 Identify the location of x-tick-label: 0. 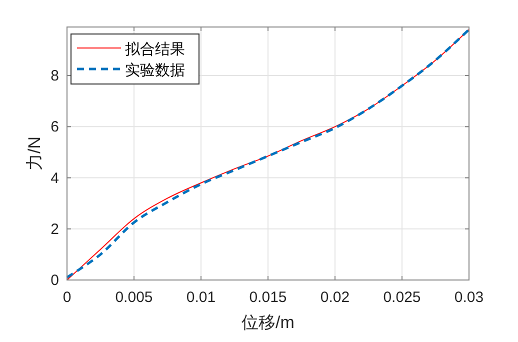
(67, 297).